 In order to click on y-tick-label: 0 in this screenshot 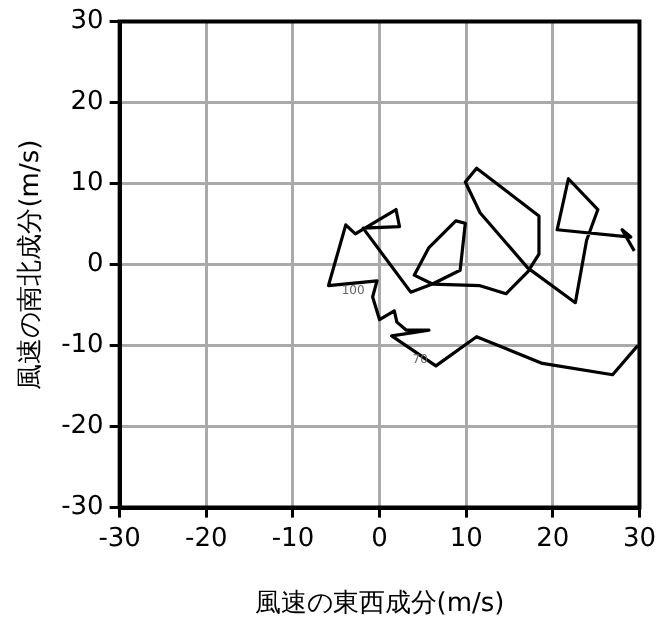, I will do `click(95, 264)`.